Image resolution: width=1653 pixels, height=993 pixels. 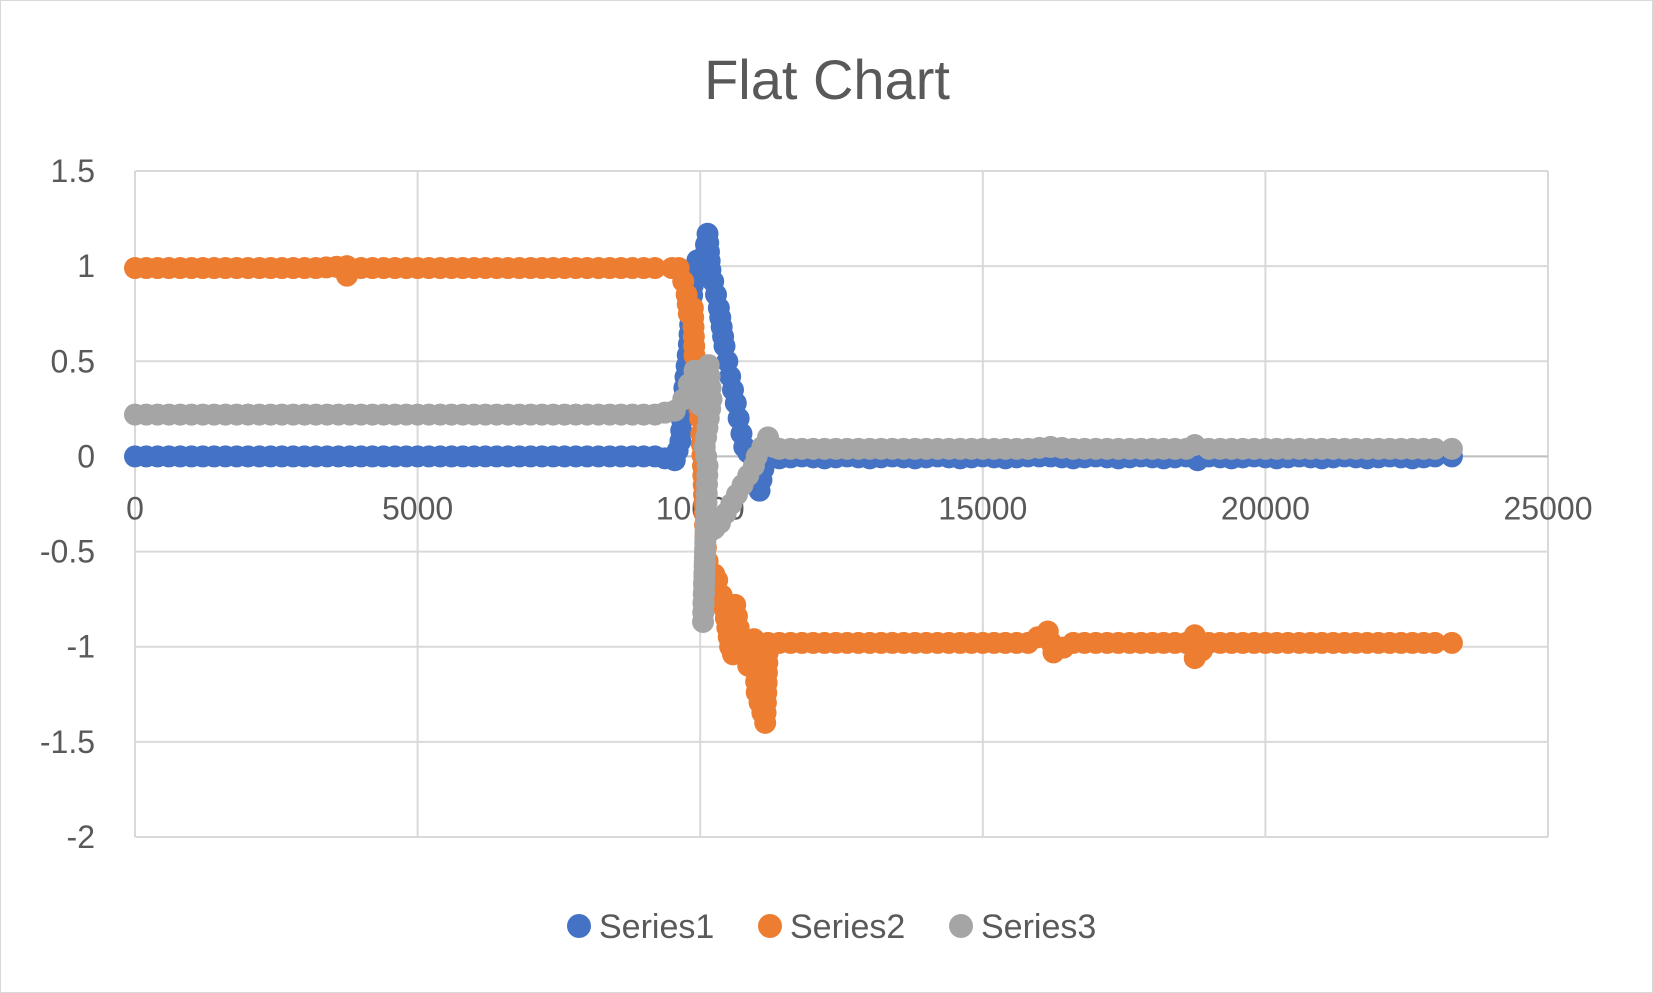 What do you see at coordinates (67, 552) in the screenshot?
I see `y-tick-label: -0.5` at bounding box center [67, 552].